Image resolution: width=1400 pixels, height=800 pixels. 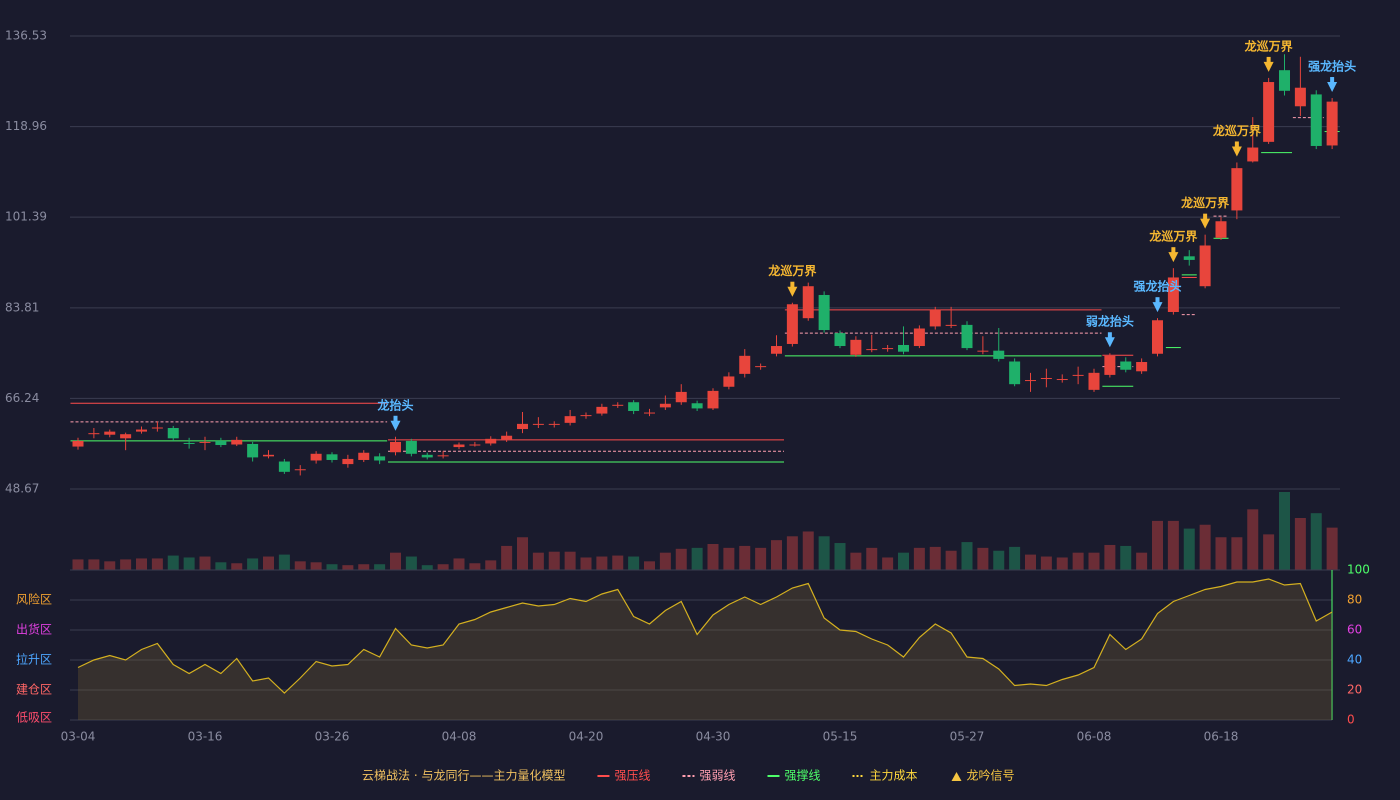 I want to click on y-tick-label: 66.24, so click(x=22, y=398).